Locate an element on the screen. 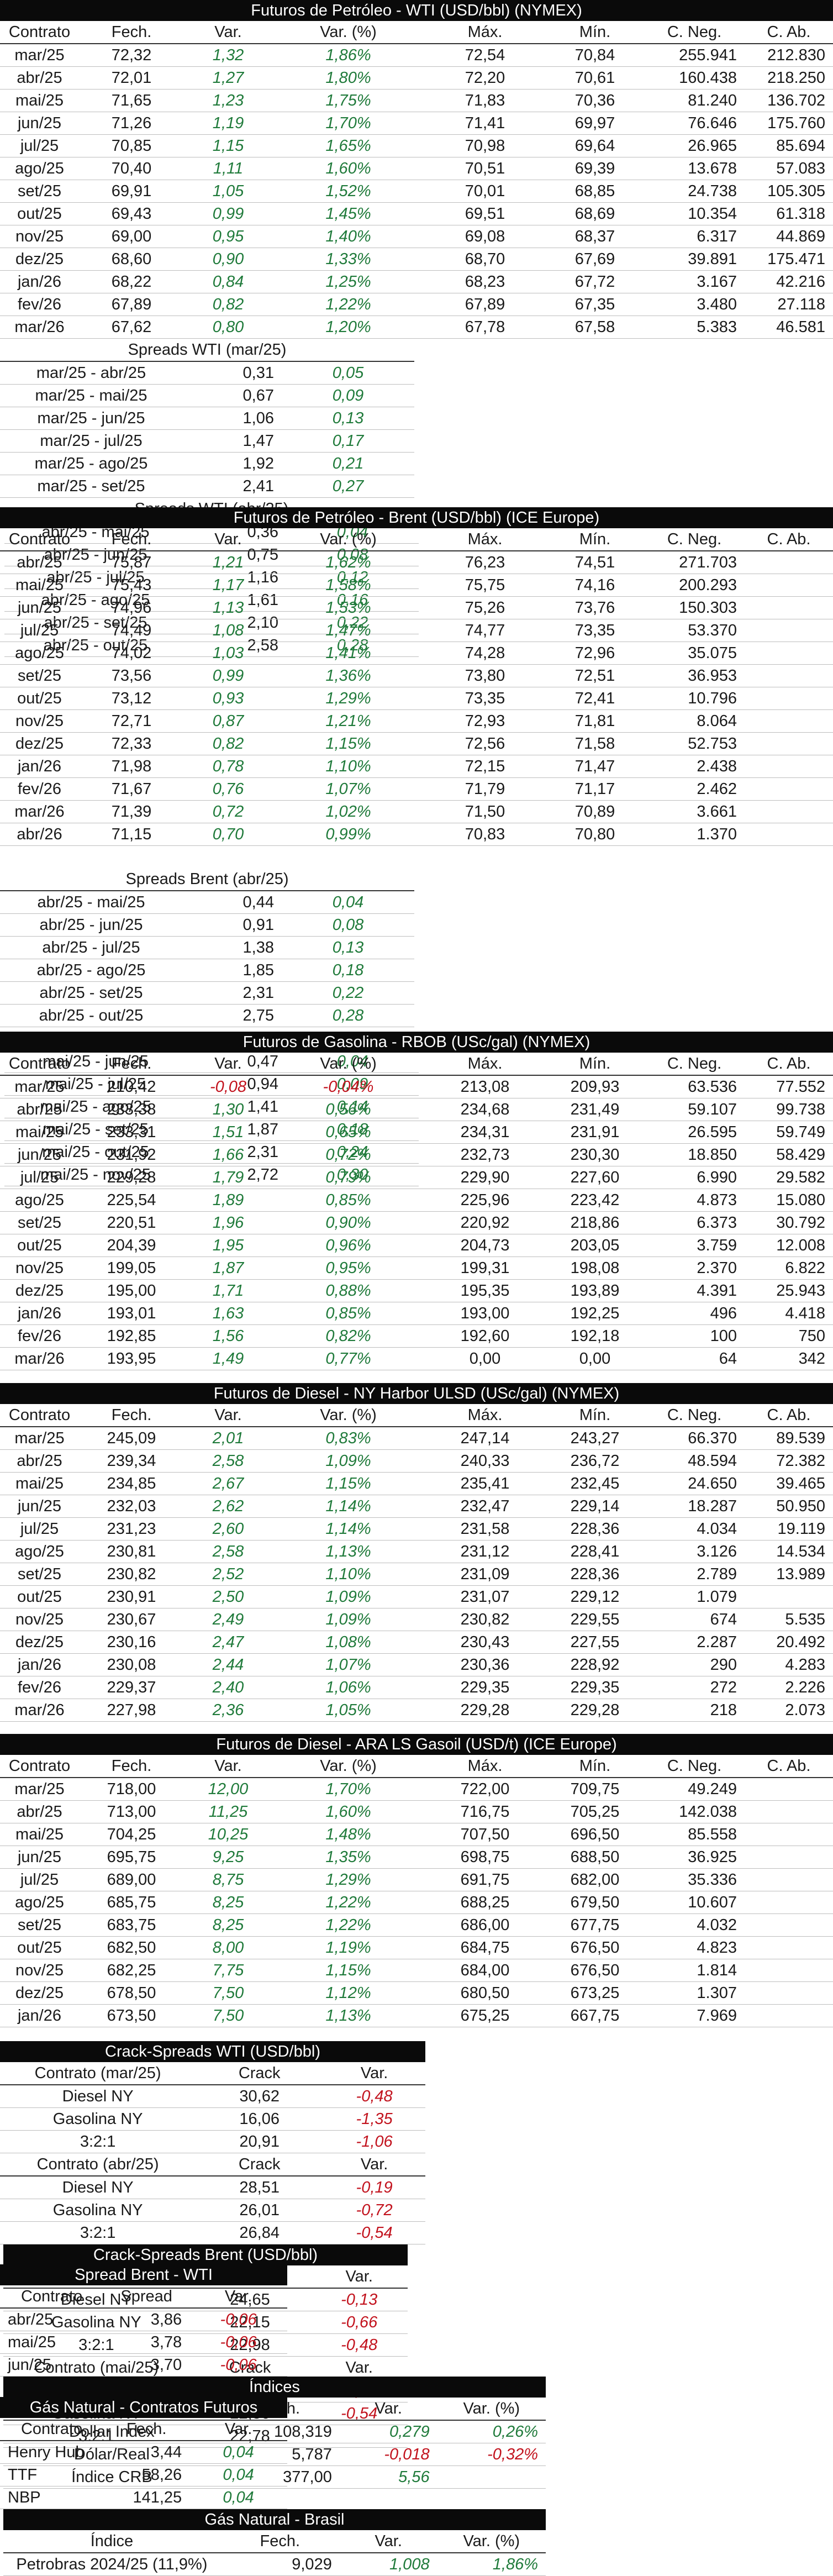  cell: 229,28 is located at coordinates (132, 1177).